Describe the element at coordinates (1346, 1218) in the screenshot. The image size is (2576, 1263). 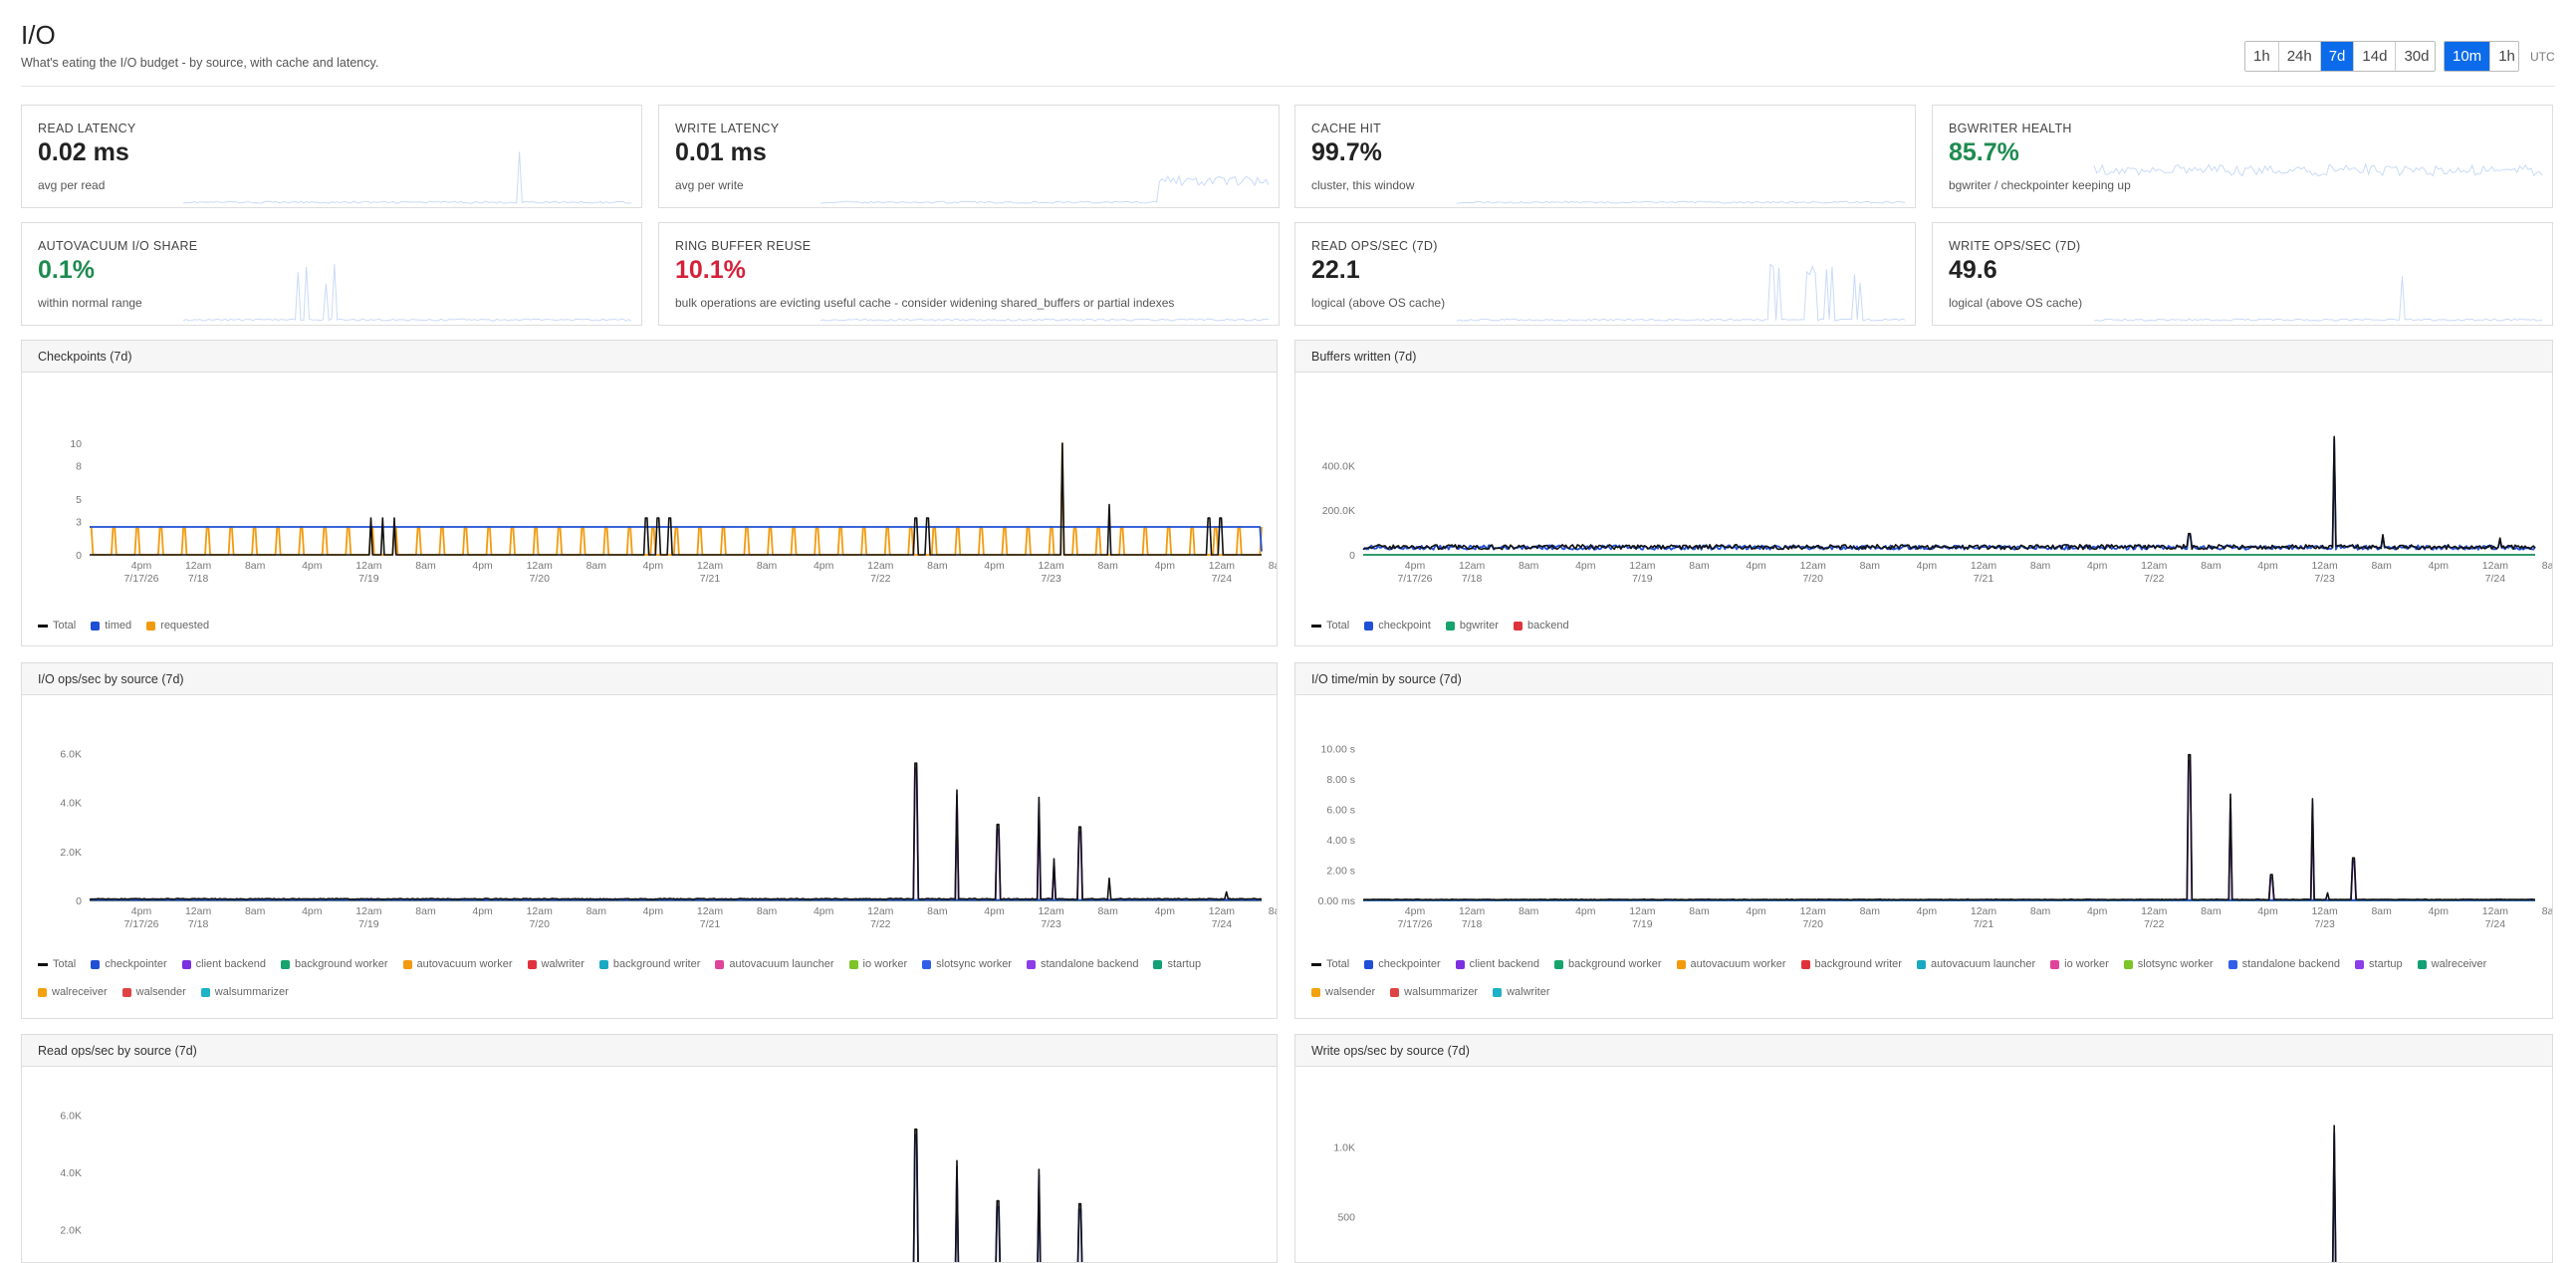
I see `y-tick-label: 500` at that location.